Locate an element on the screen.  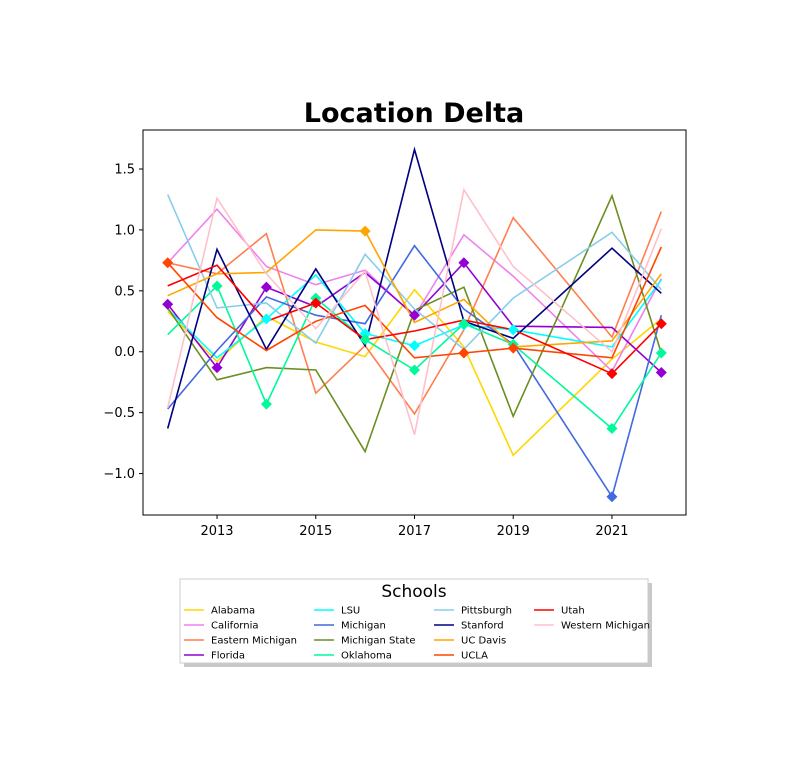
legend-label-michigan-state: Michigan State is located at coordinates (378, 641).